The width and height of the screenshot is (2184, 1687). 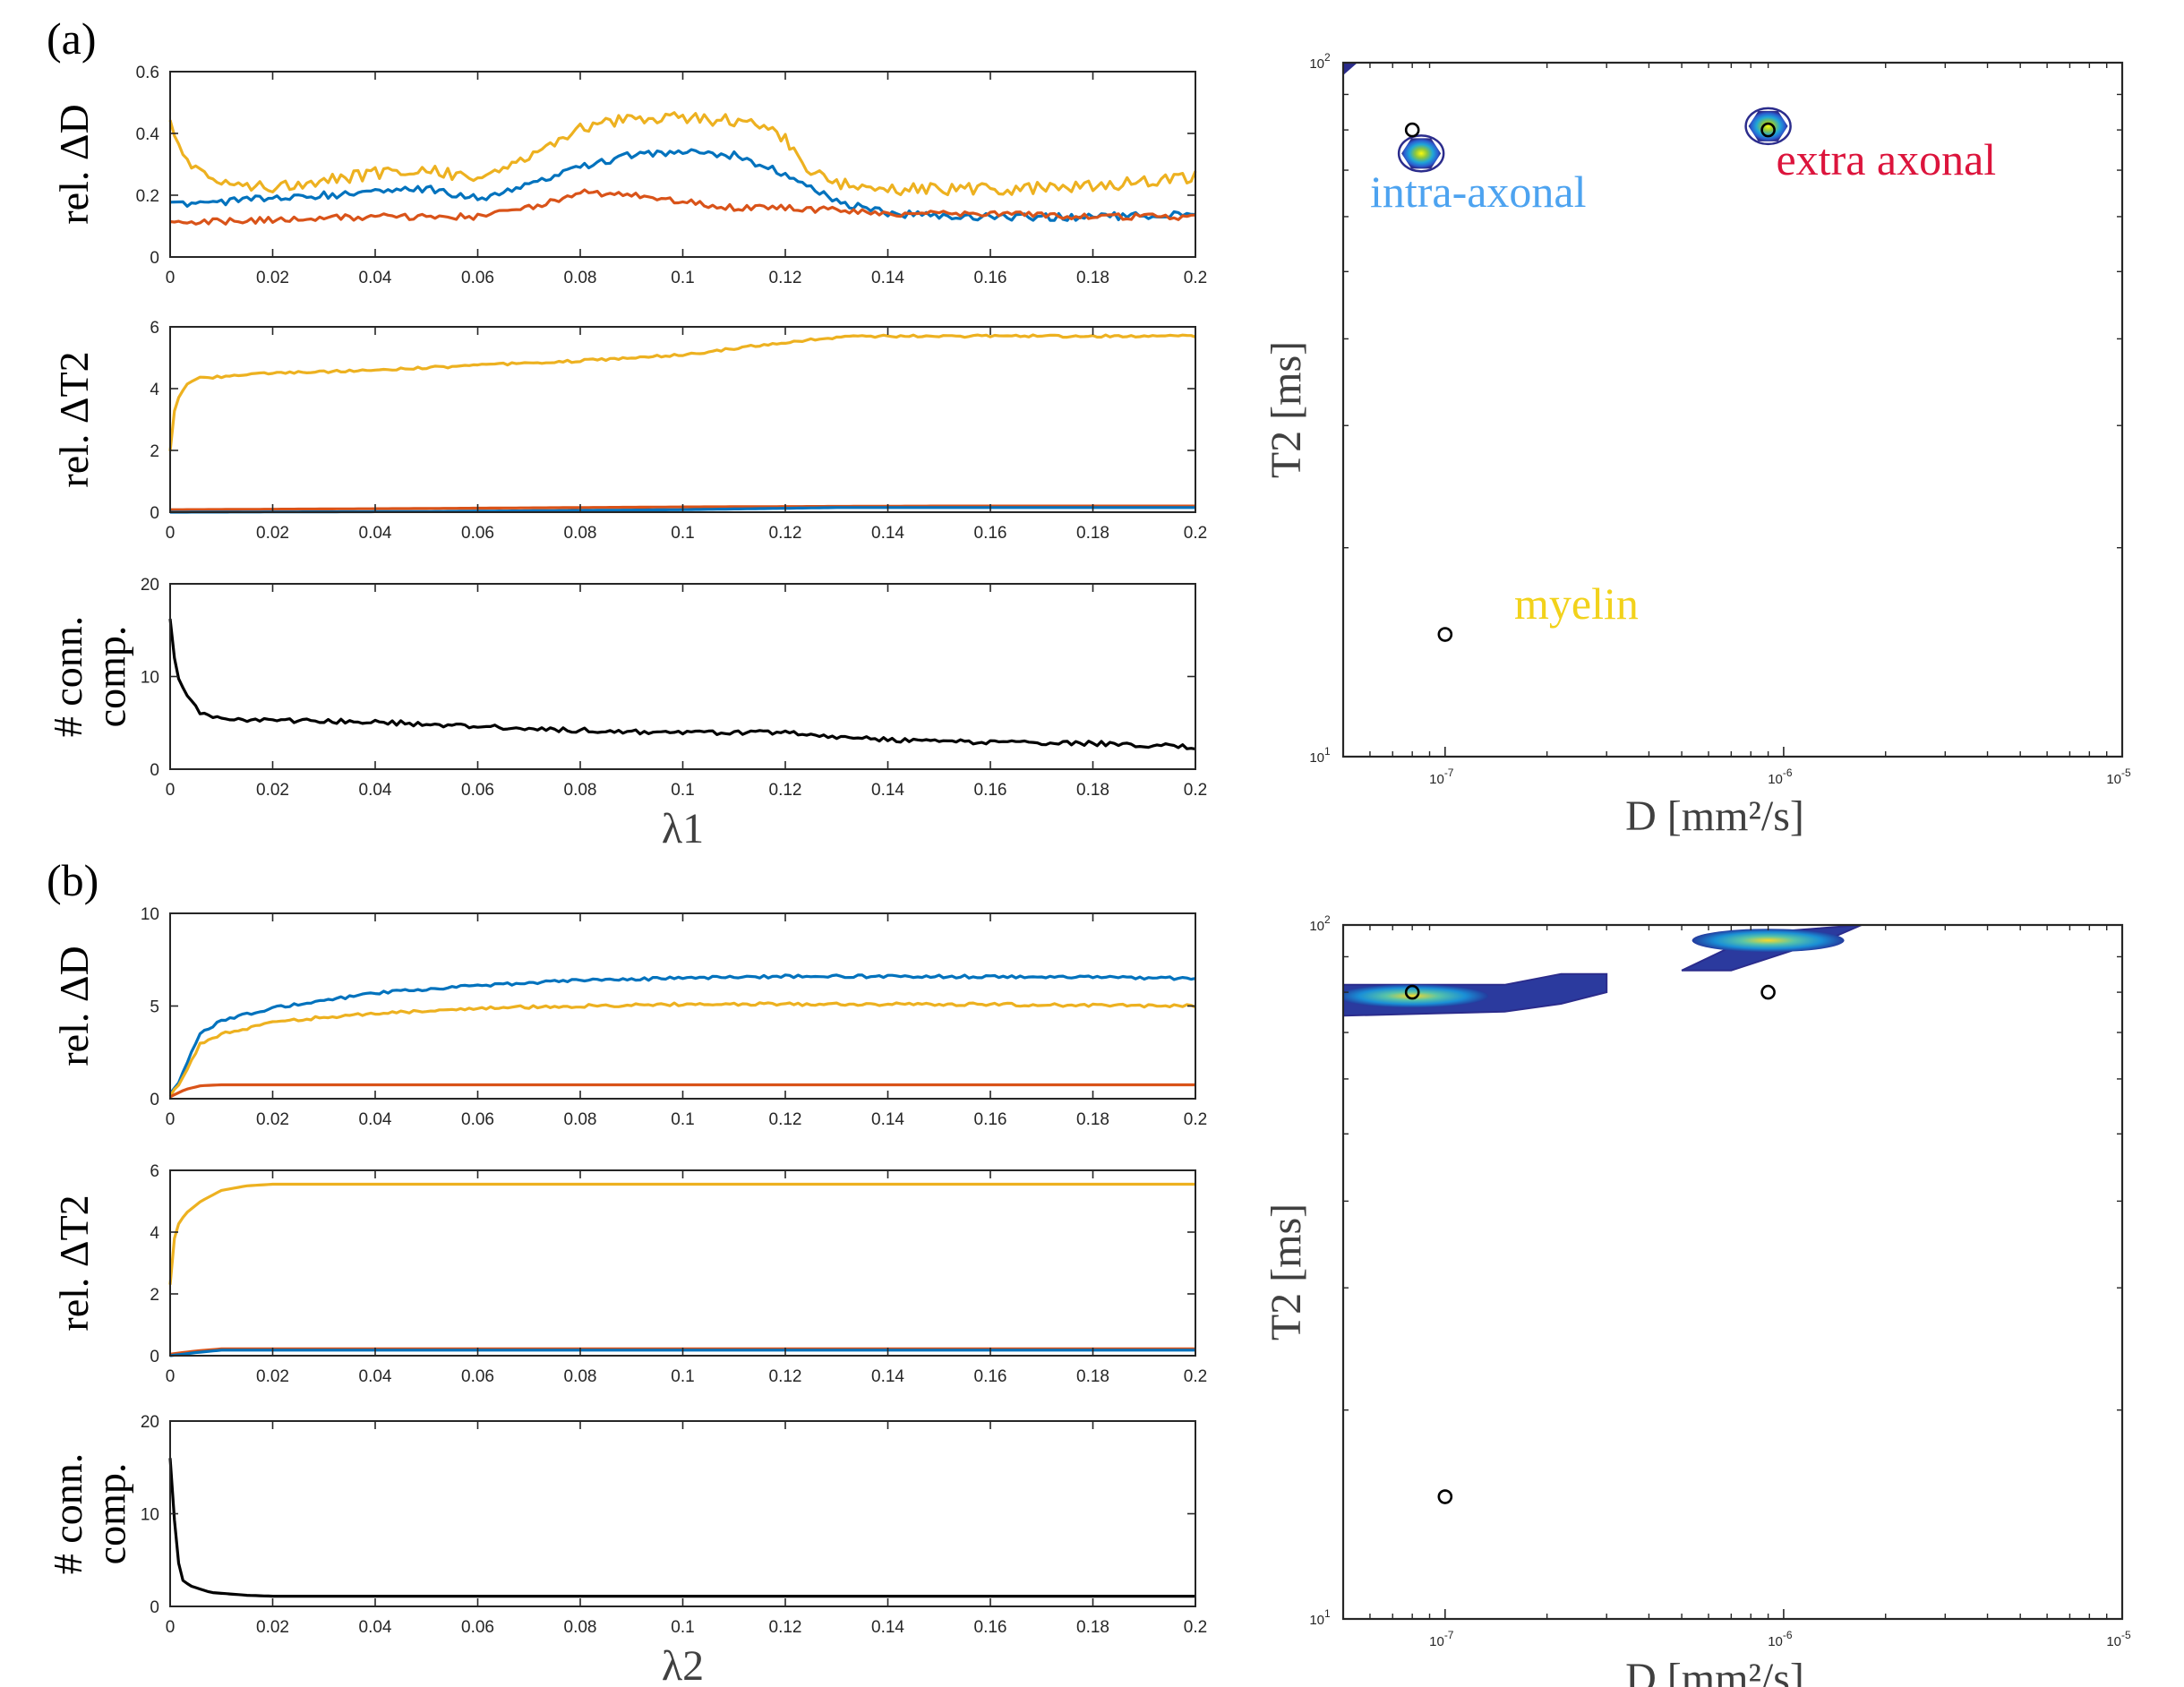 What do you see at coordinates (1567, 352) in the screenshot?
I see `plot-area` at bounding box center [1567, 352].